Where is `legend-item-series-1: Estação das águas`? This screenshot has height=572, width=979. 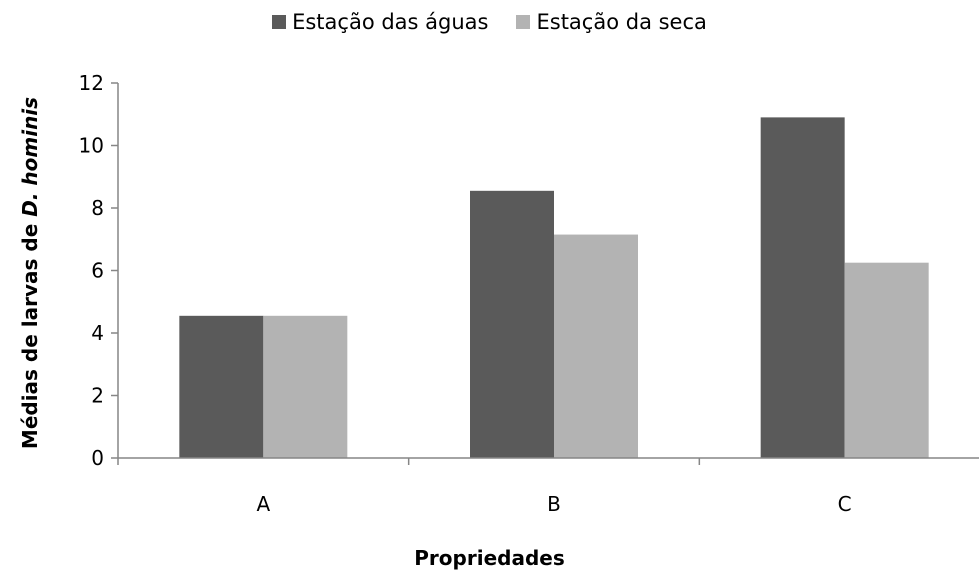
legend-item-series-1: Estação das águas is located at coordinates (380, 22).